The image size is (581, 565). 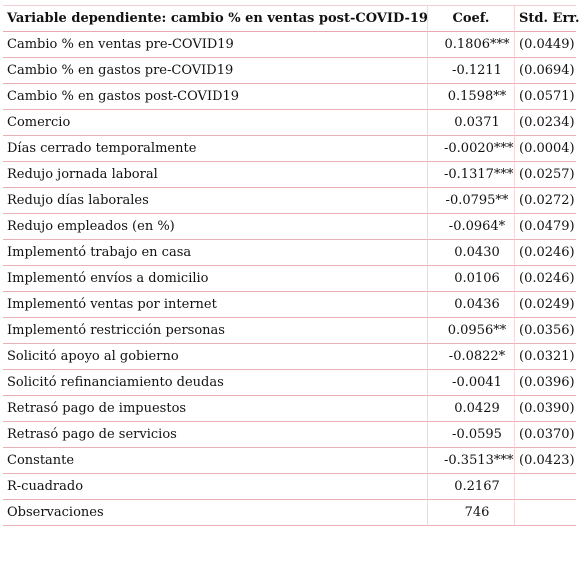 What do you see at coordinates (545, 435) in the screenshot?
I see `row-std-err: (0.0370)` at bounding box center [545, 435].